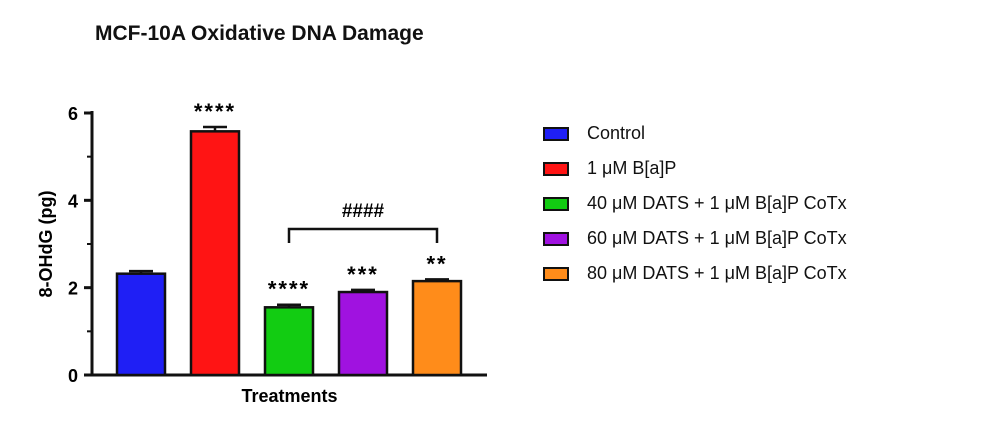  What do you see at coordinates (73, 201) in the screenshot?
I see `y-tick-label: 4` at bounding box center [73, 201].